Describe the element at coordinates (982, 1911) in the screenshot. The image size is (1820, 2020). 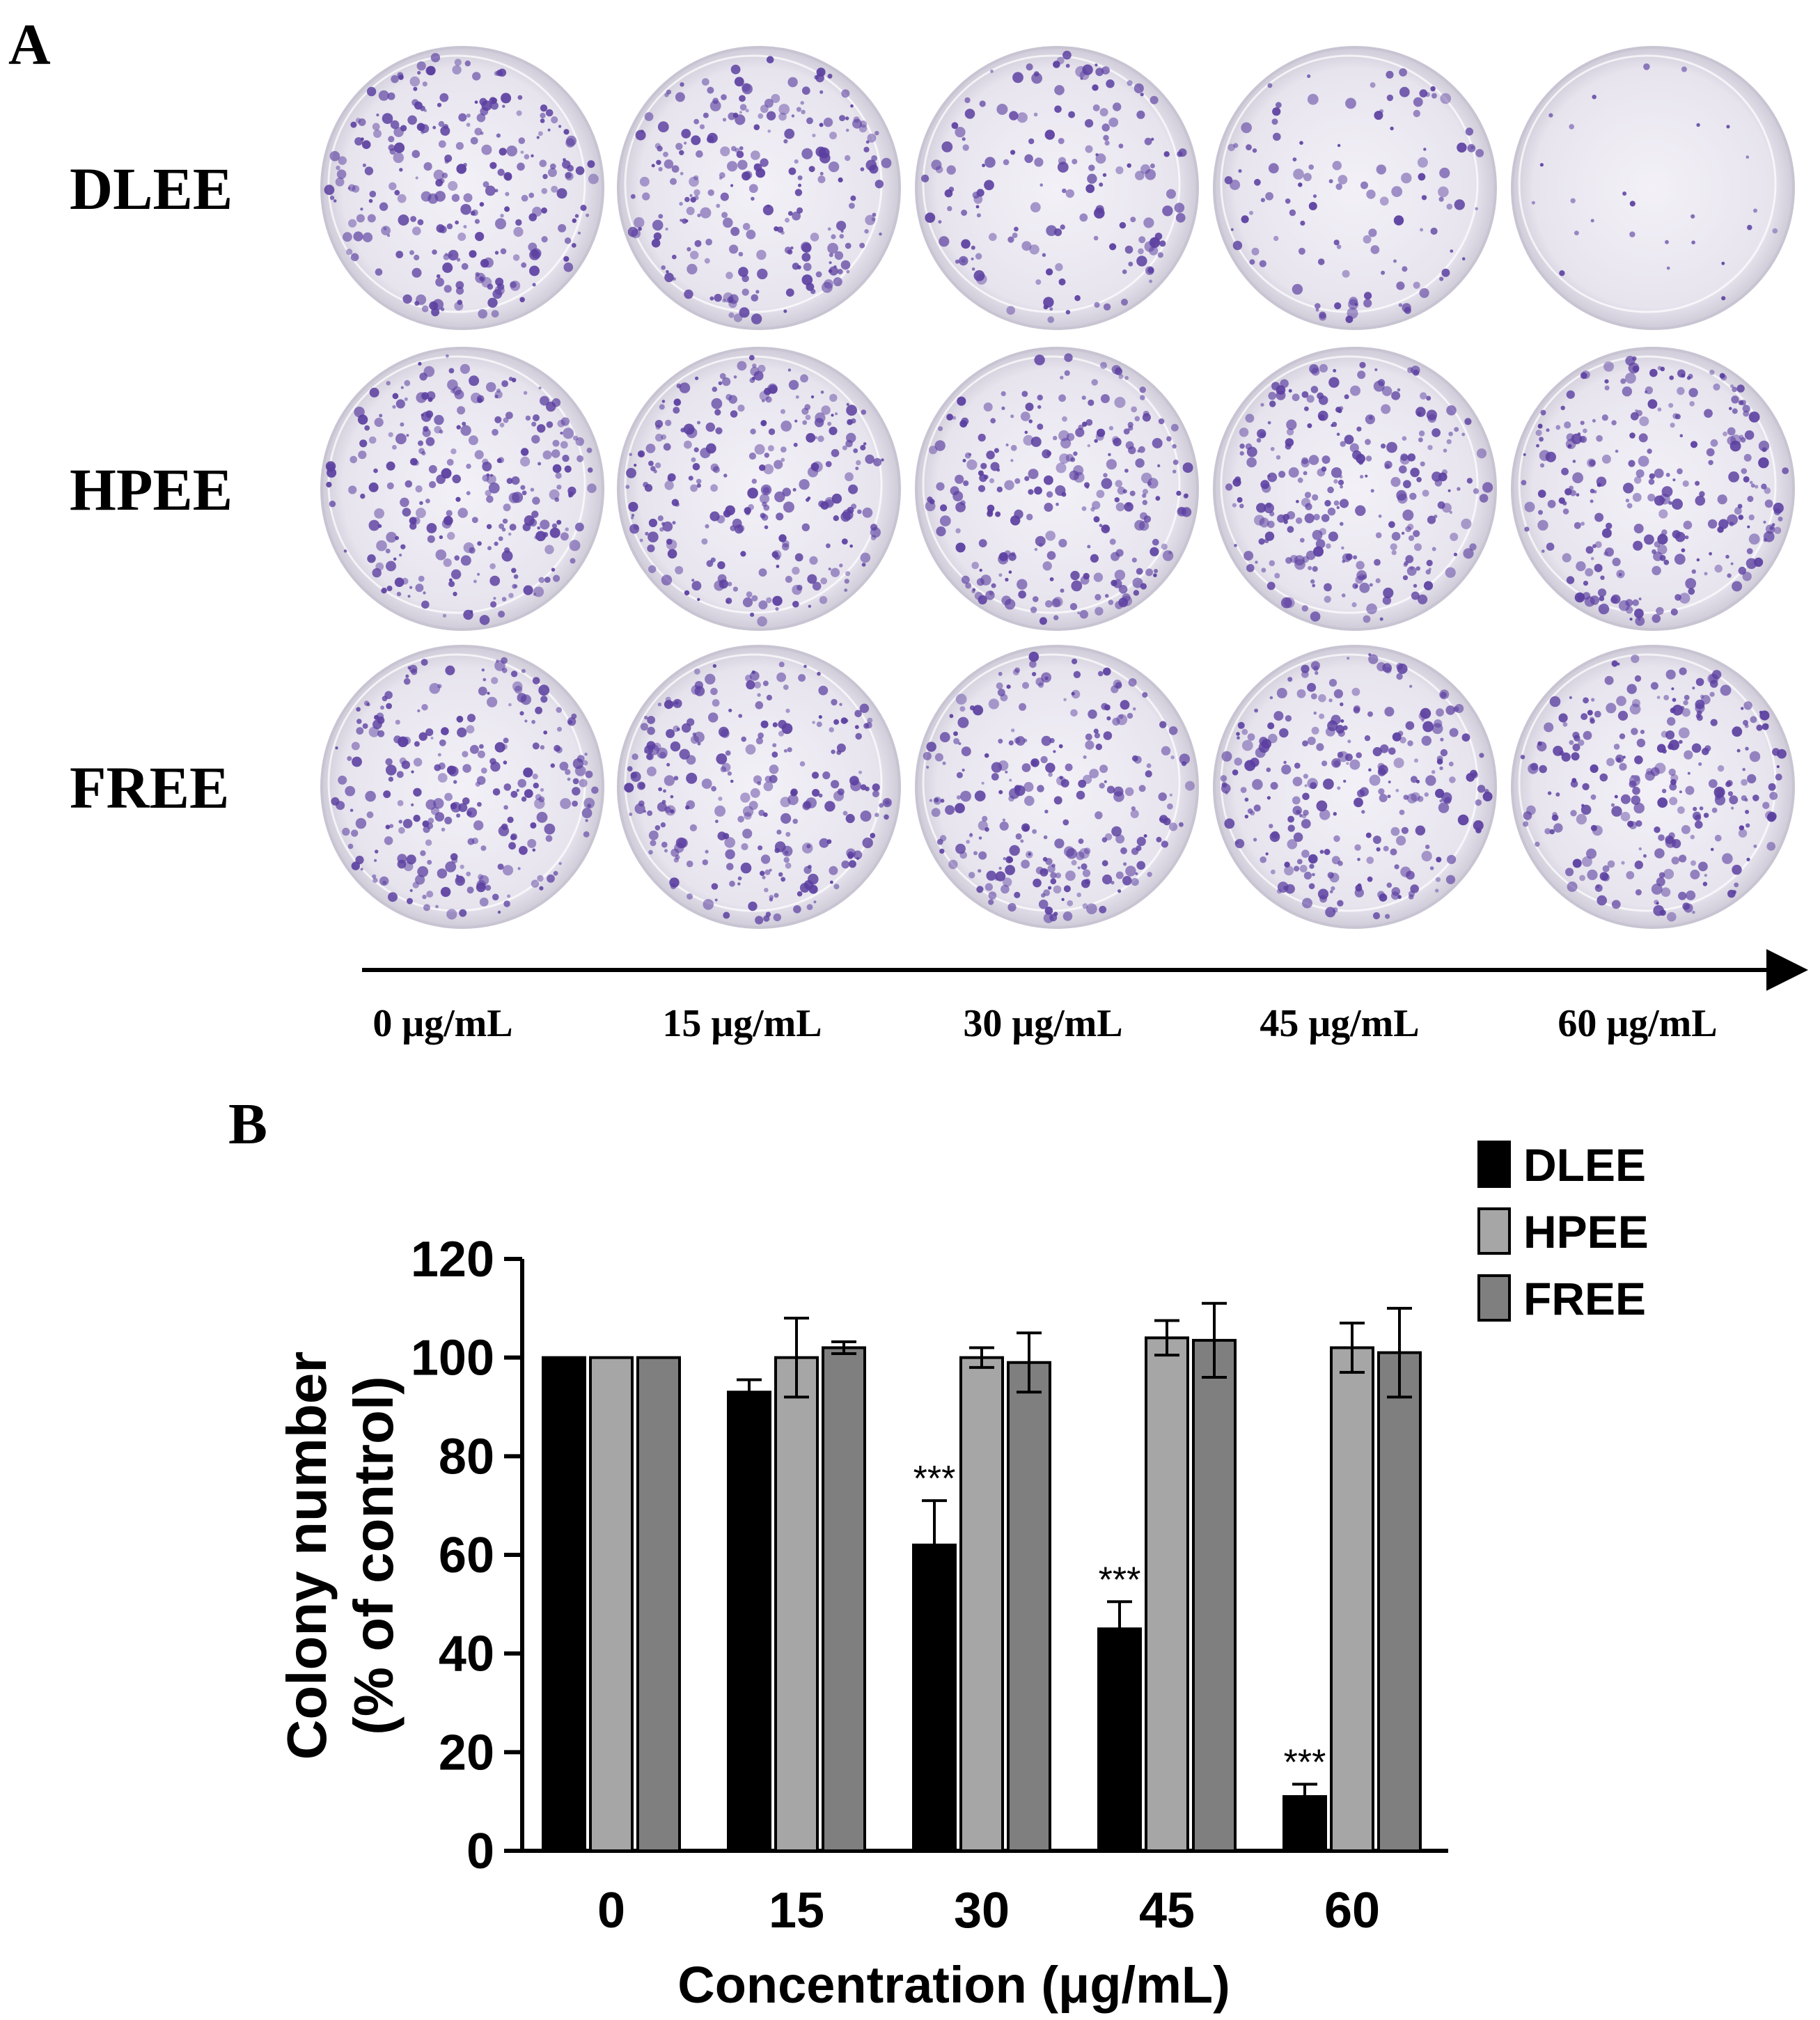
I see `x-tick-label: 30` at that location.